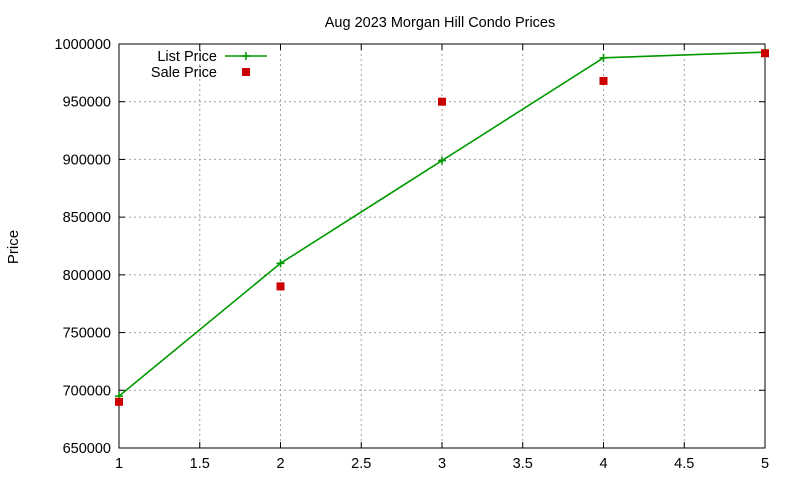 This screenshot has width=800, height=480. Describe the element at coordinates (246, 72) in the screenshot. I see `legend-swatch-square` at that location.